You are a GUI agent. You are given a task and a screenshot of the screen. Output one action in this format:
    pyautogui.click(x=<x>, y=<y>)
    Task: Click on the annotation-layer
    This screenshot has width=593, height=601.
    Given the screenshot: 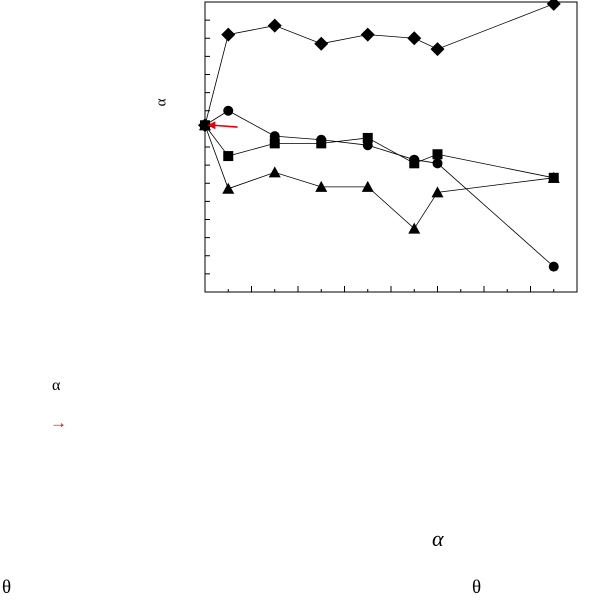 What is the action you would take?
    pyautogui.click(x=222, y=125)
    